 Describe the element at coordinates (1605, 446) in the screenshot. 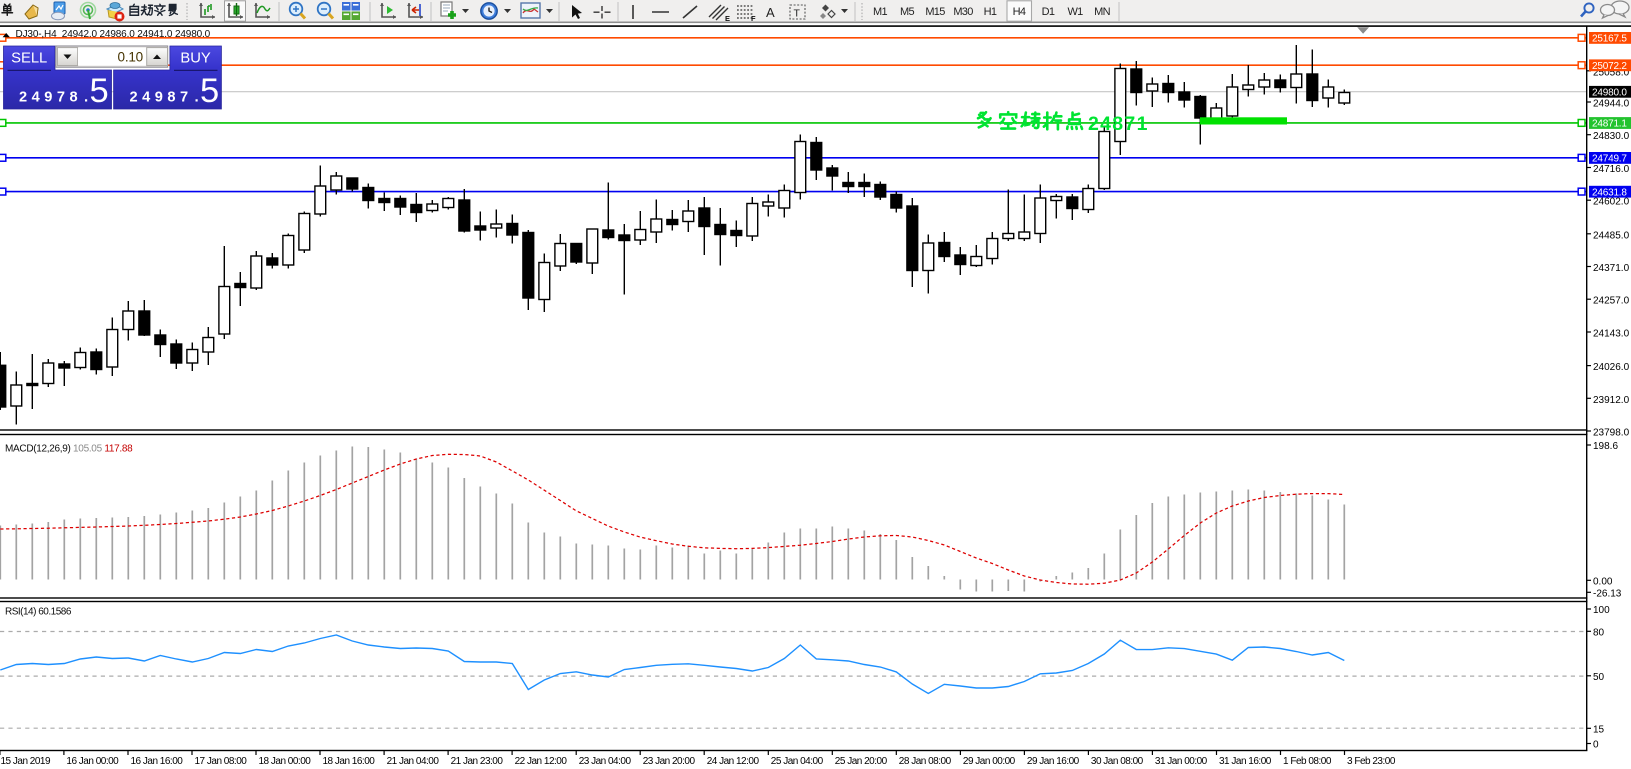

I see `svg-text: 198.6` at that location.